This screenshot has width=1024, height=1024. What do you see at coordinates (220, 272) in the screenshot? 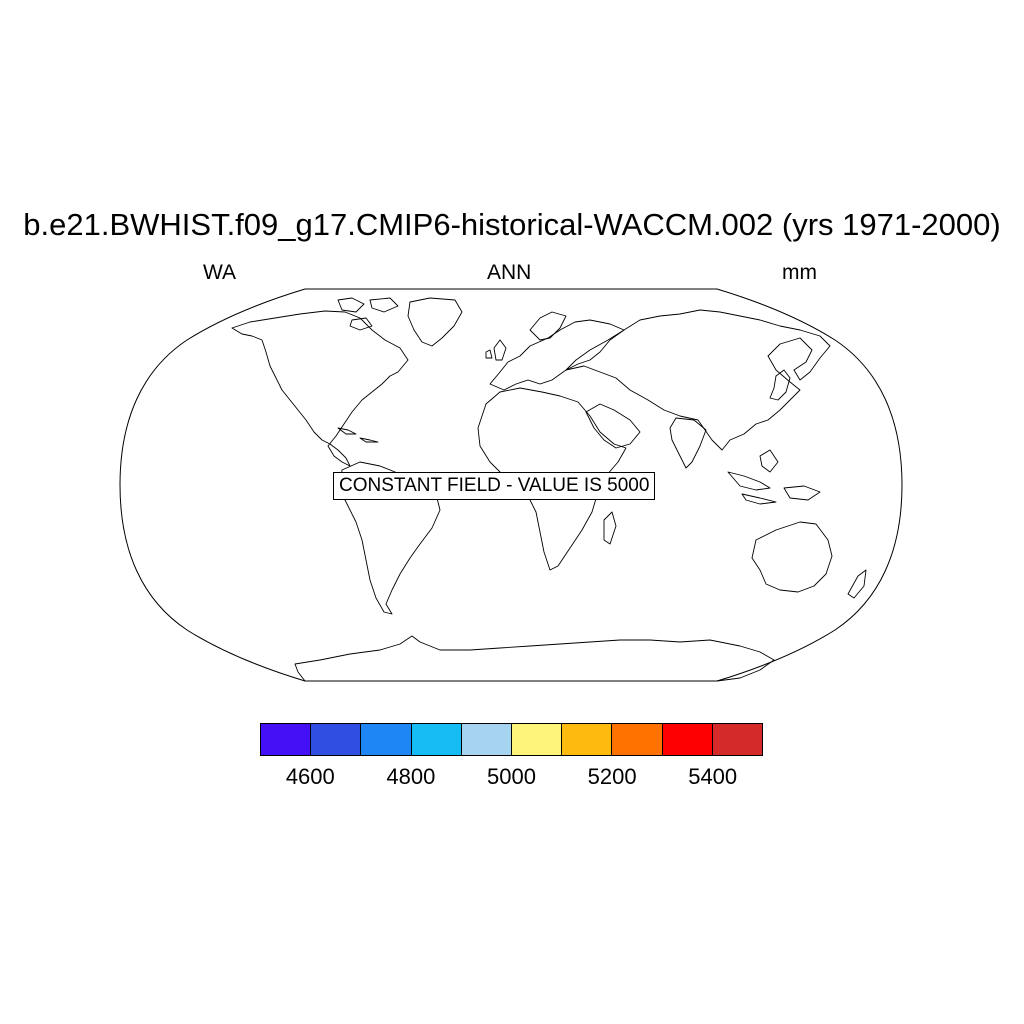
I see `variable-label: WA` at bounding box center [220, 272].